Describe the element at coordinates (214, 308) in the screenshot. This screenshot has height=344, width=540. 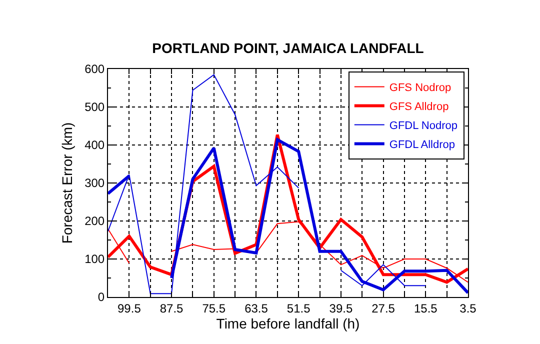
I see `x-tick-label: 75.5` at that location.